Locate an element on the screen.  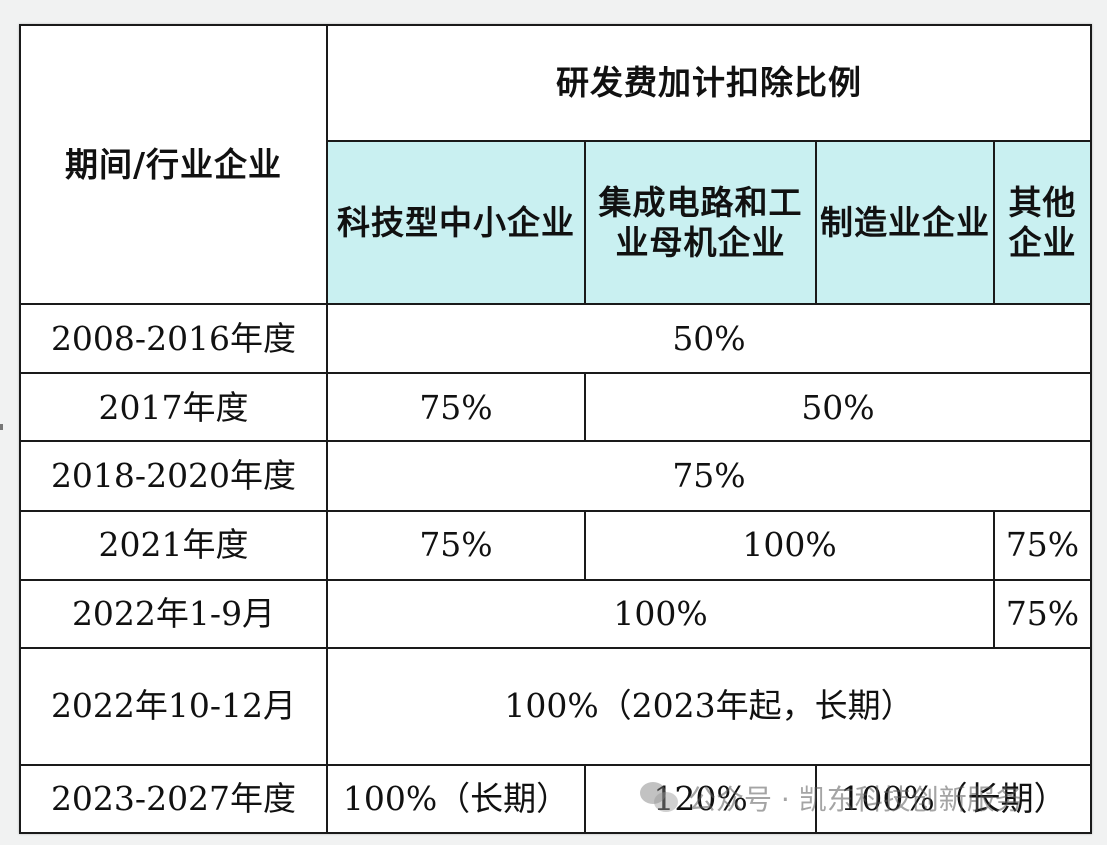
period-cell: 2023-2027年度 is located at coordinates (173, 799).